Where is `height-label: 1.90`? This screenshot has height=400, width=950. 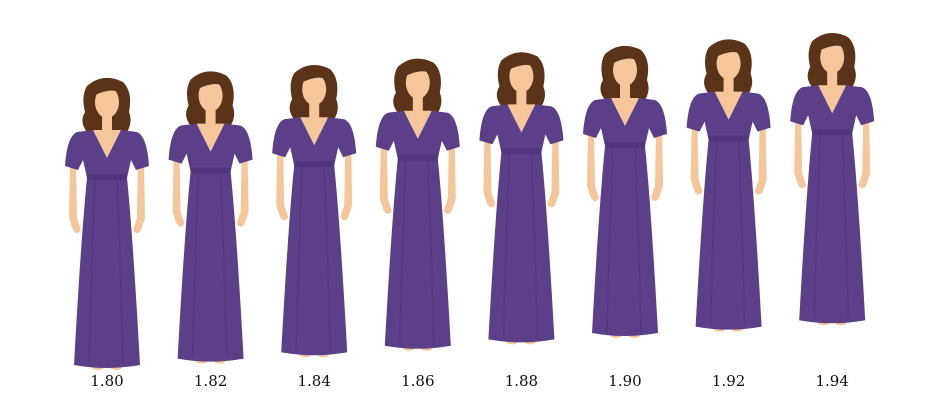 height-label: 1.90 is located at coordinates (625, 381).